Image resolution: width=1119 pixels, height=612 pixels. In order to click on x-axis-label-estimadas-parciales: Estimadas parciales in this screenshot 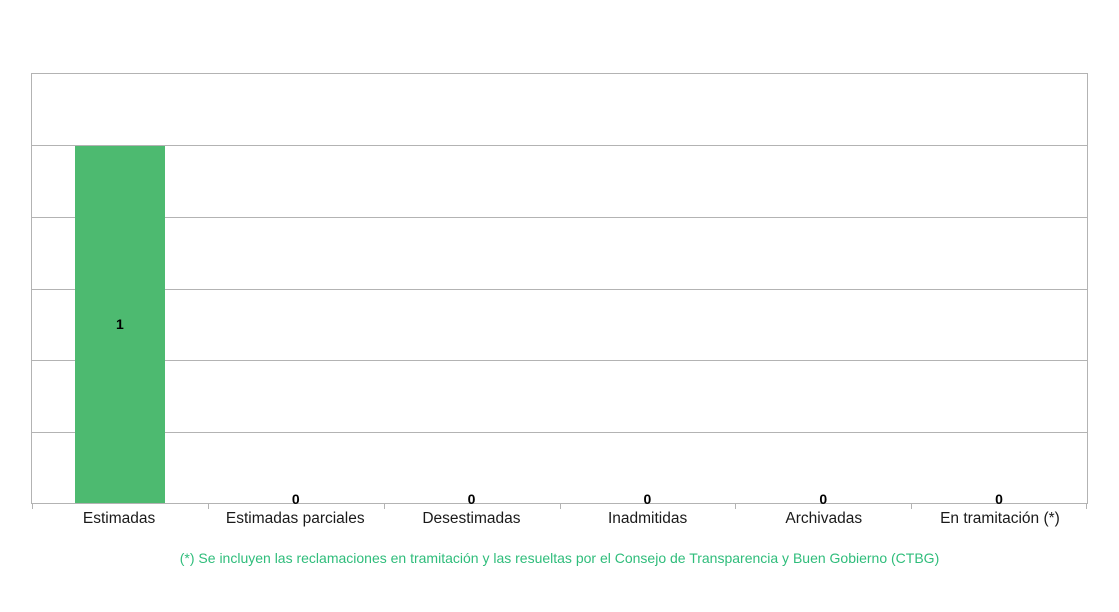, I will do `click(295, 518)`.